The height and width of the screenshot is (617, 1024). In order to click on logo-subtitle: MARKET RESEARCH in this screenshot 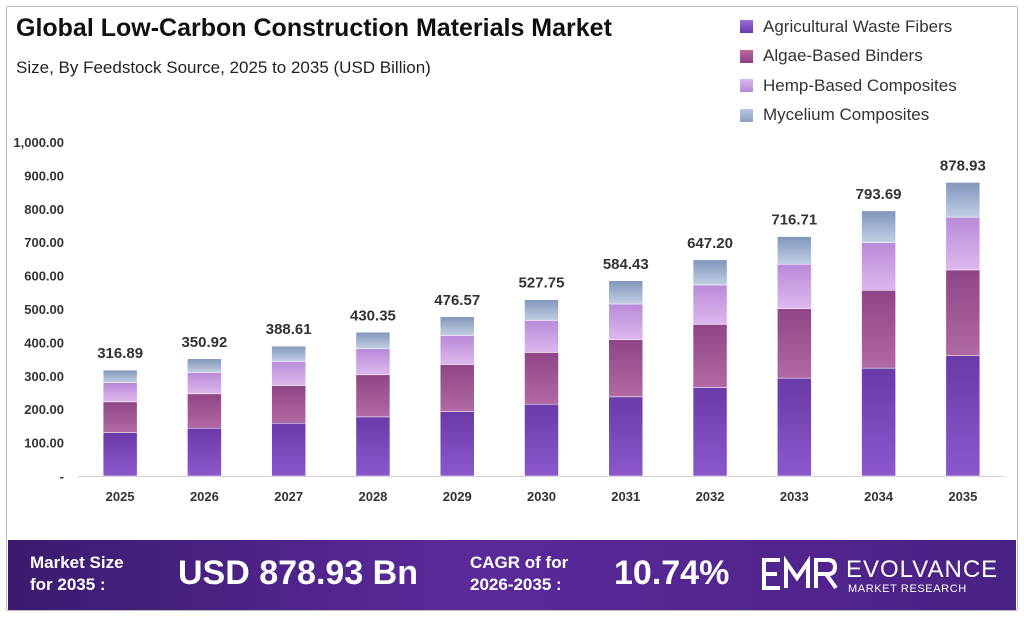, I will do `click(907, 589)`.